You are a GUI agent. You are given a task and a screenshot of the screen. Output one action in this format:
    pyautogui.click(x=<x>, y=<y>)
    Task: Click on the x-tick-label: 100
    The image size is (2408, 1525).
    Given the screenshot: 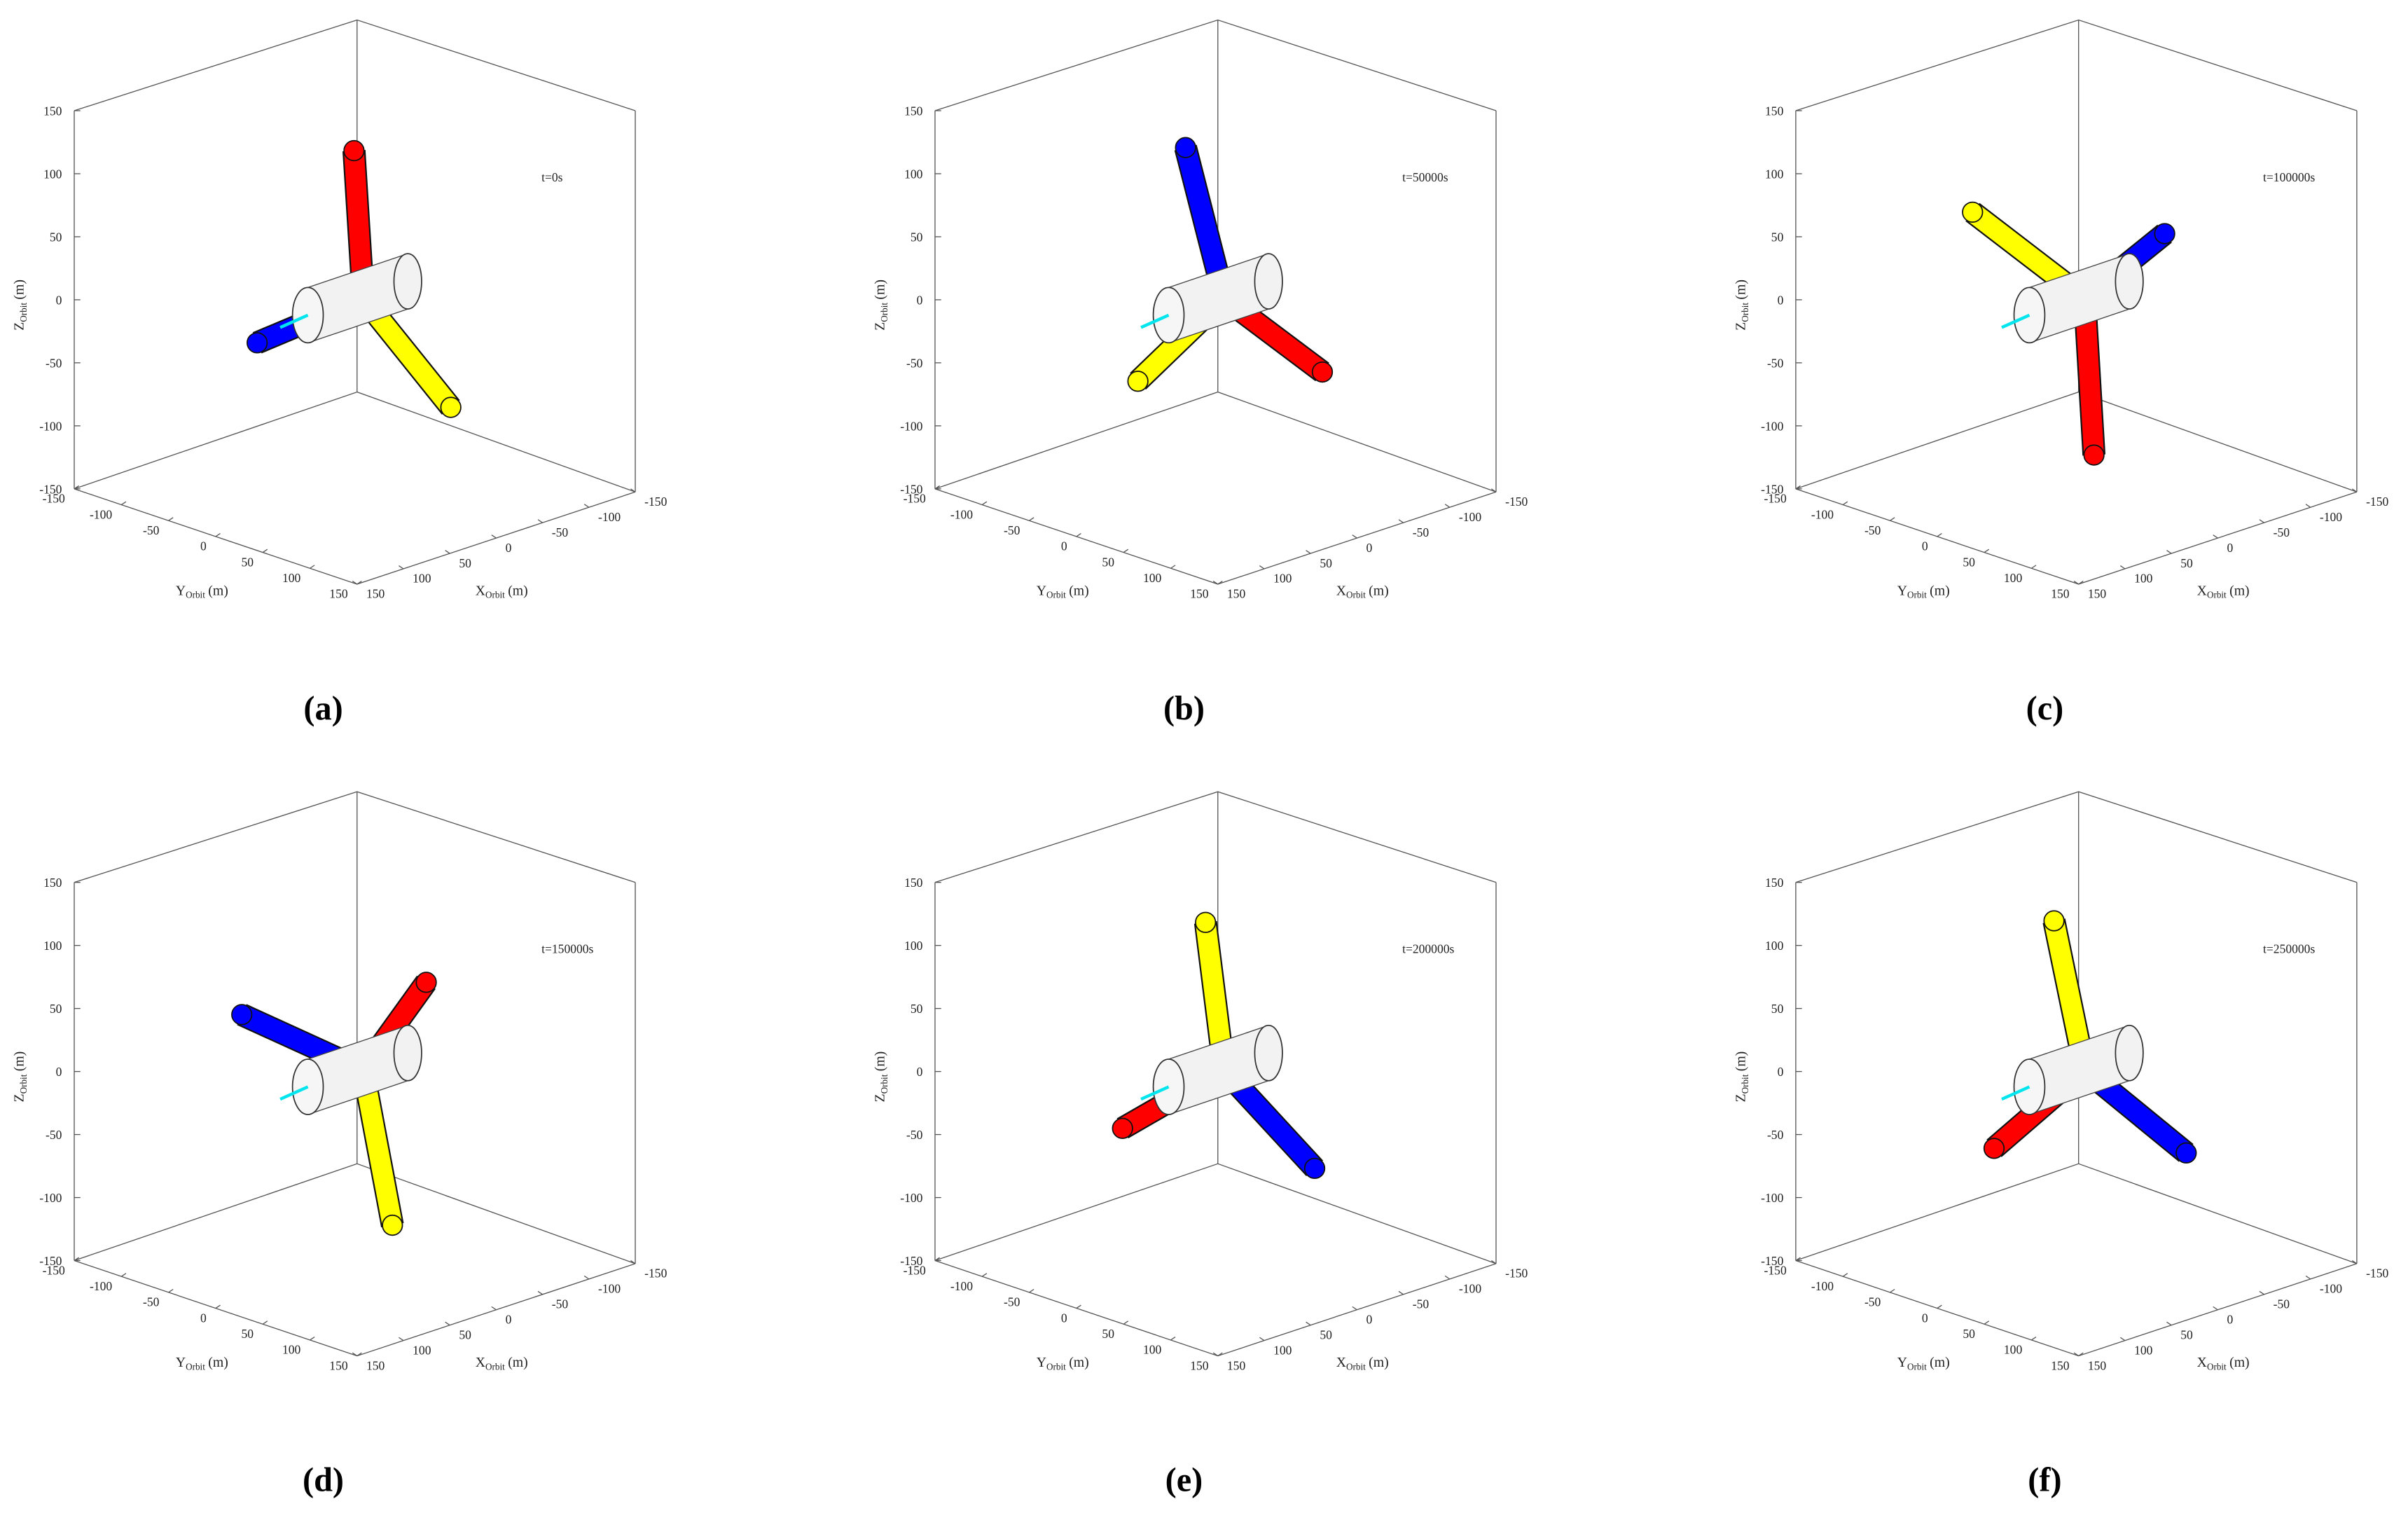 What is the action you would take?
    pyautogui.click(x=422, y=1350)
    